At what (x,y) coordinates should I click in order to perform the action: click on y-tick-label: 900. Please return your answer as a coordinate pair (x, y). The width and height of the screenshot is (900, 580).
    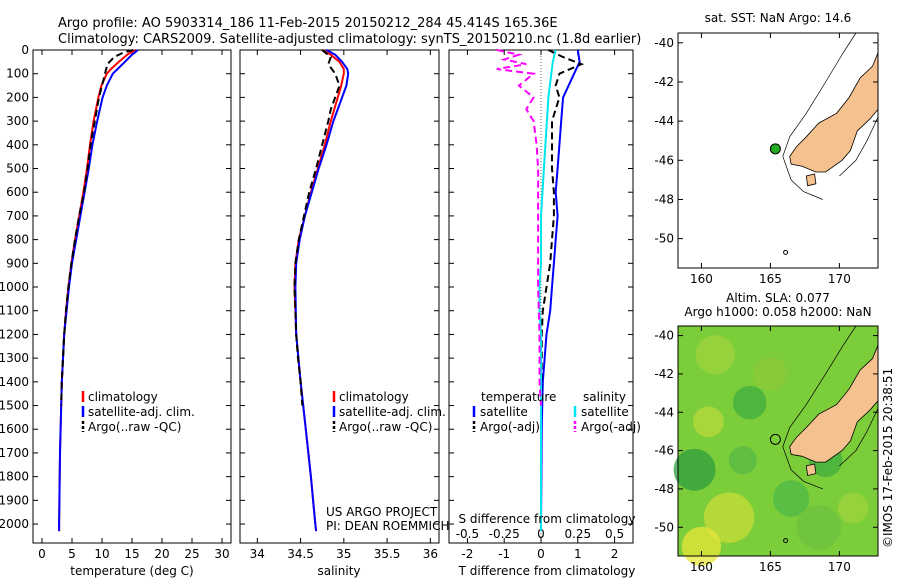
    Looking at the image, I should click on (17, 263).